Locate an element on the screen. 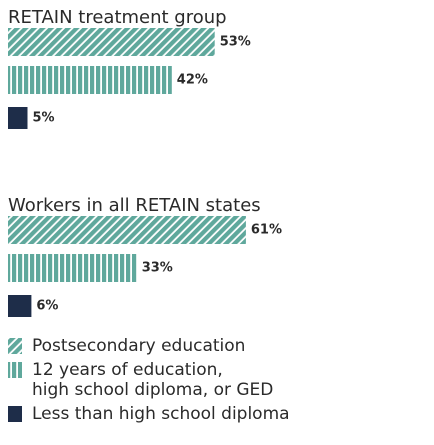  group-title: RETAIN treatment group is located at coordinates (117, 17).